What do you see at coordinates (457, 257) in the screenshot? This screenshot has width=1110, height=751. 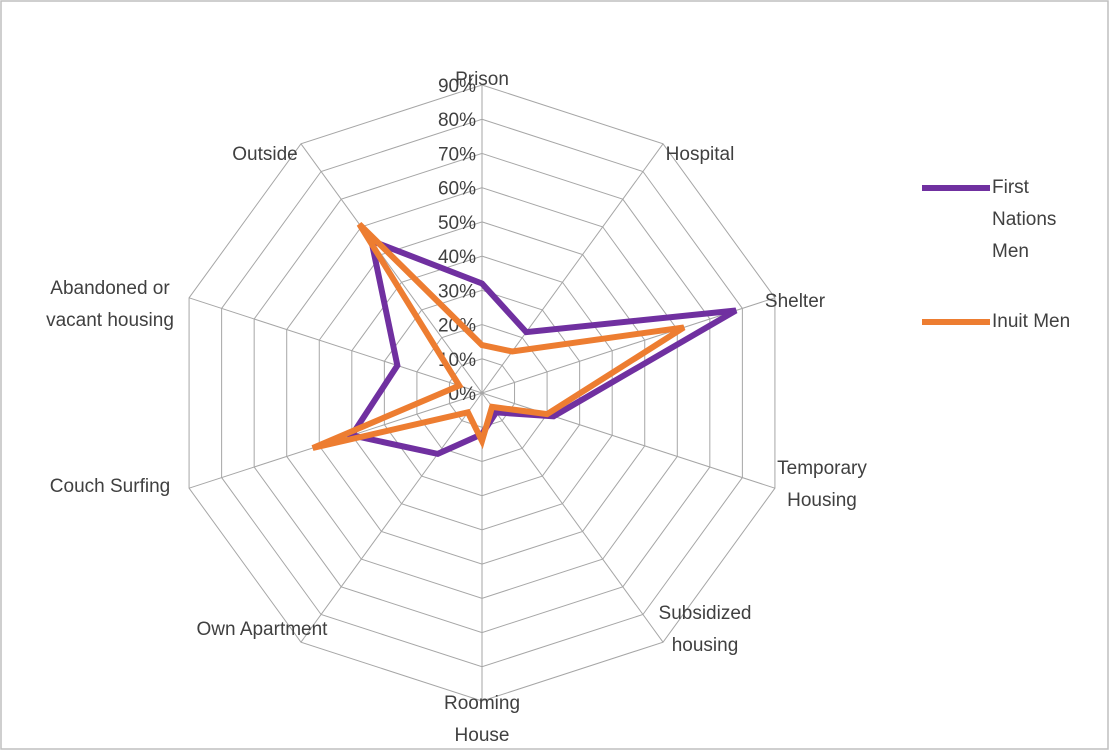 I see `tick-label: 40%` at bounding box center [457, 257].